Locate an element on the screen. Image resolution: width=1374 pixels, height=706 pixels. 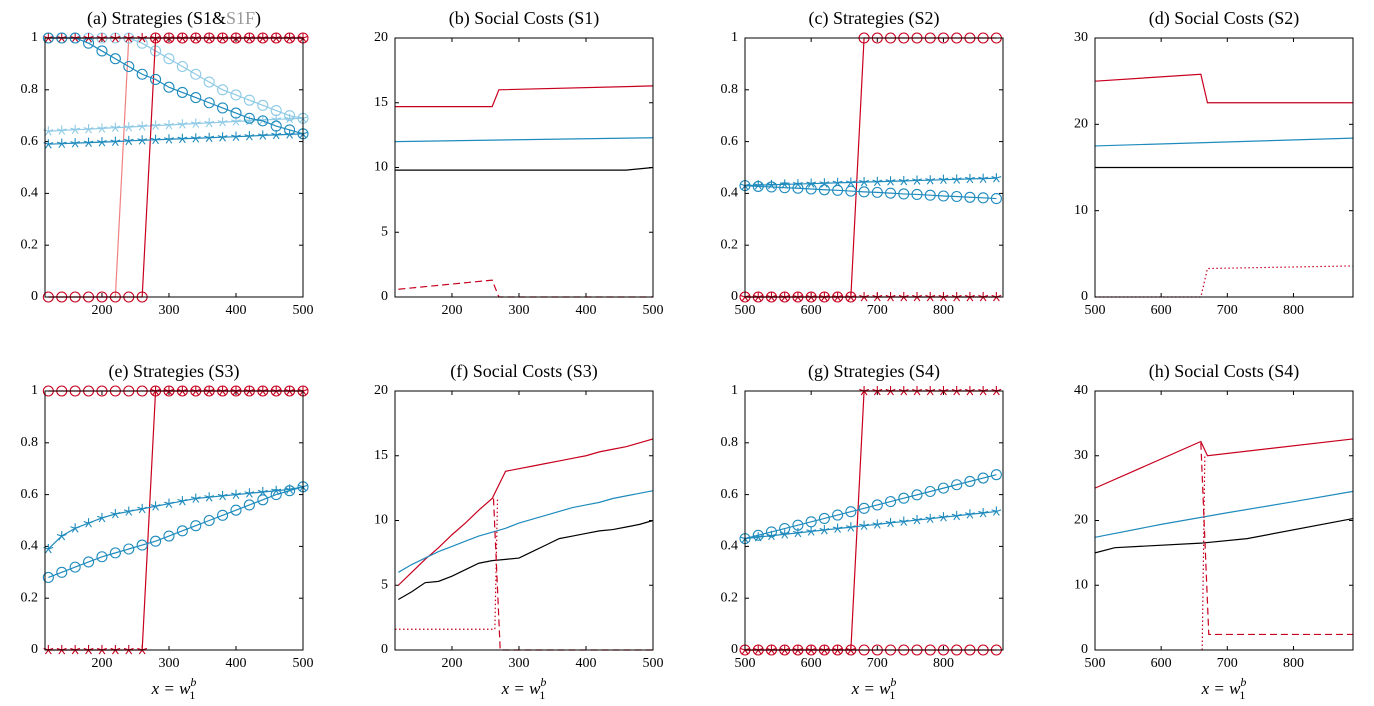
x-tick-label: 400 is located at coordinates (585, 310).